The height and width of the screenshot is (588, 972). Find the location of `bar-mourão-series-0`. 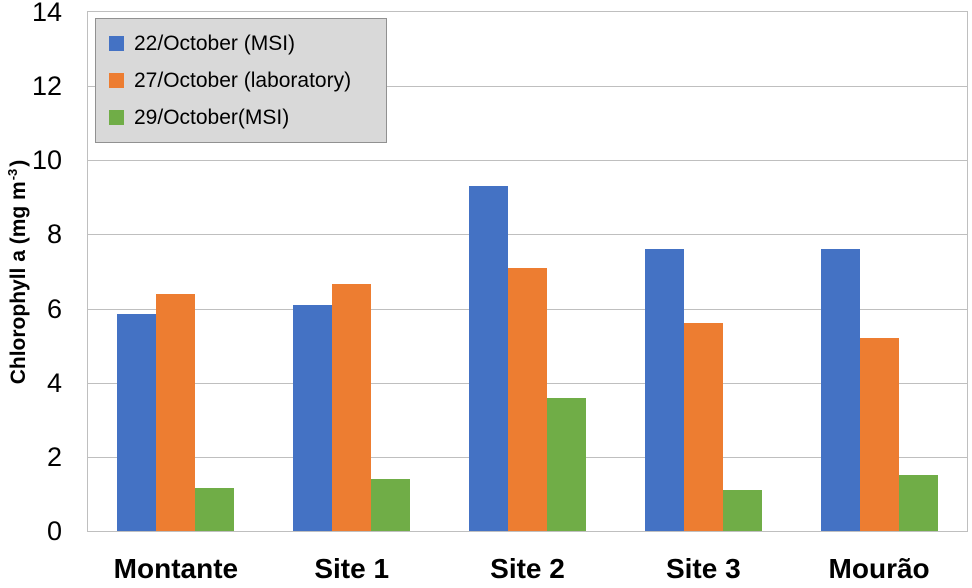

bar-mourão-series-0 is located at coordinates (840, 390).